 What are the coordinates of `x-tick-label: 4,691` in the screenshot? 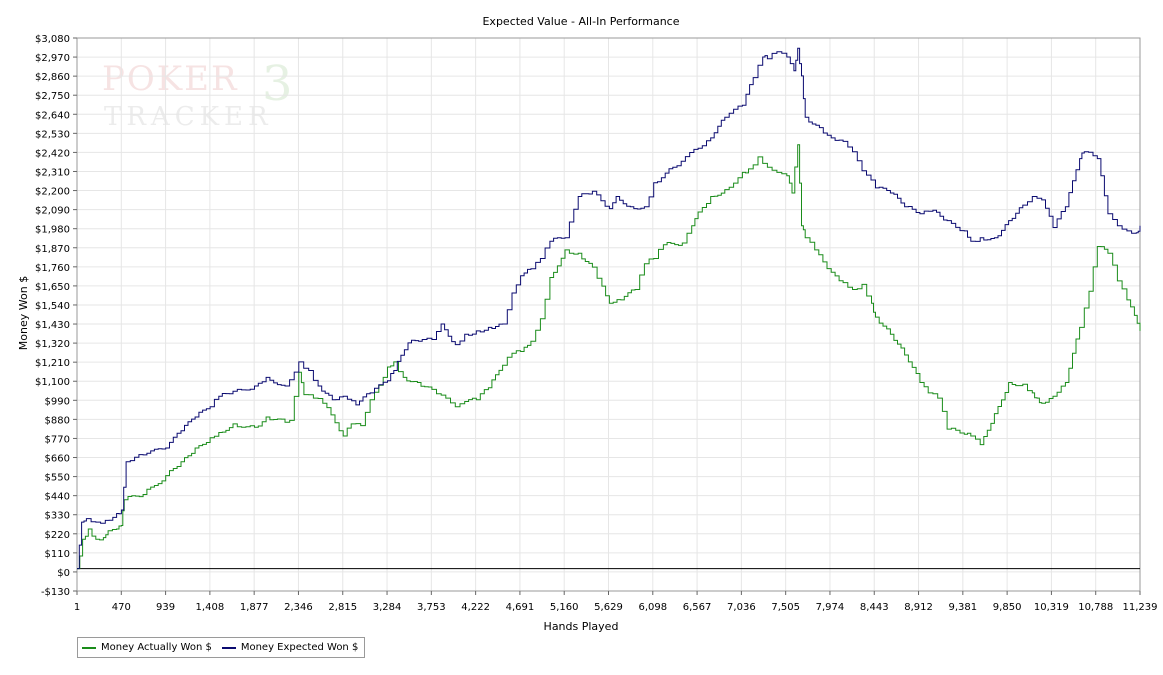 It's located at (520, 607).